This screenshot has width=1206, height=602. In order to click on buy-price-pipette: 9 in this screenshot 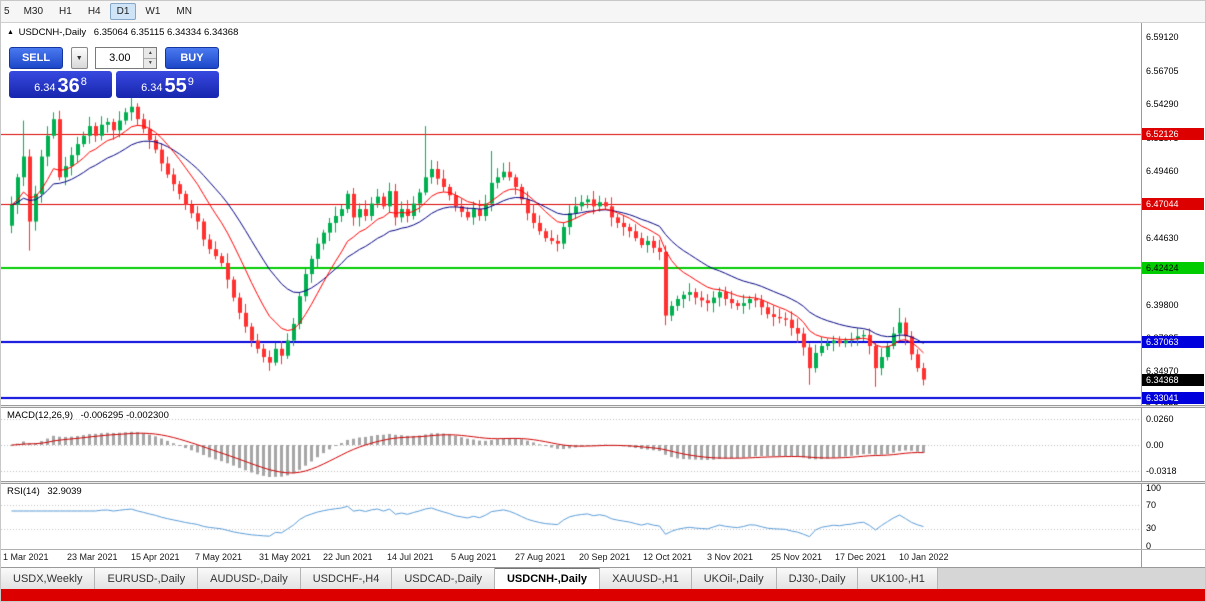, I will do `click(190, 82)`.